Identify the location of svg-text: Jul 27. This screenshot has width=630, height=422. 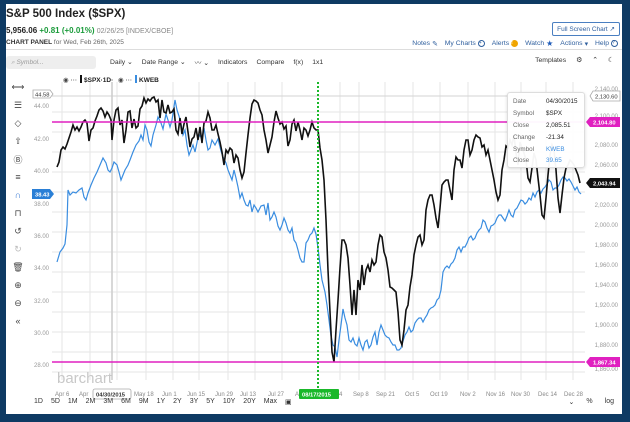
(276, 395).